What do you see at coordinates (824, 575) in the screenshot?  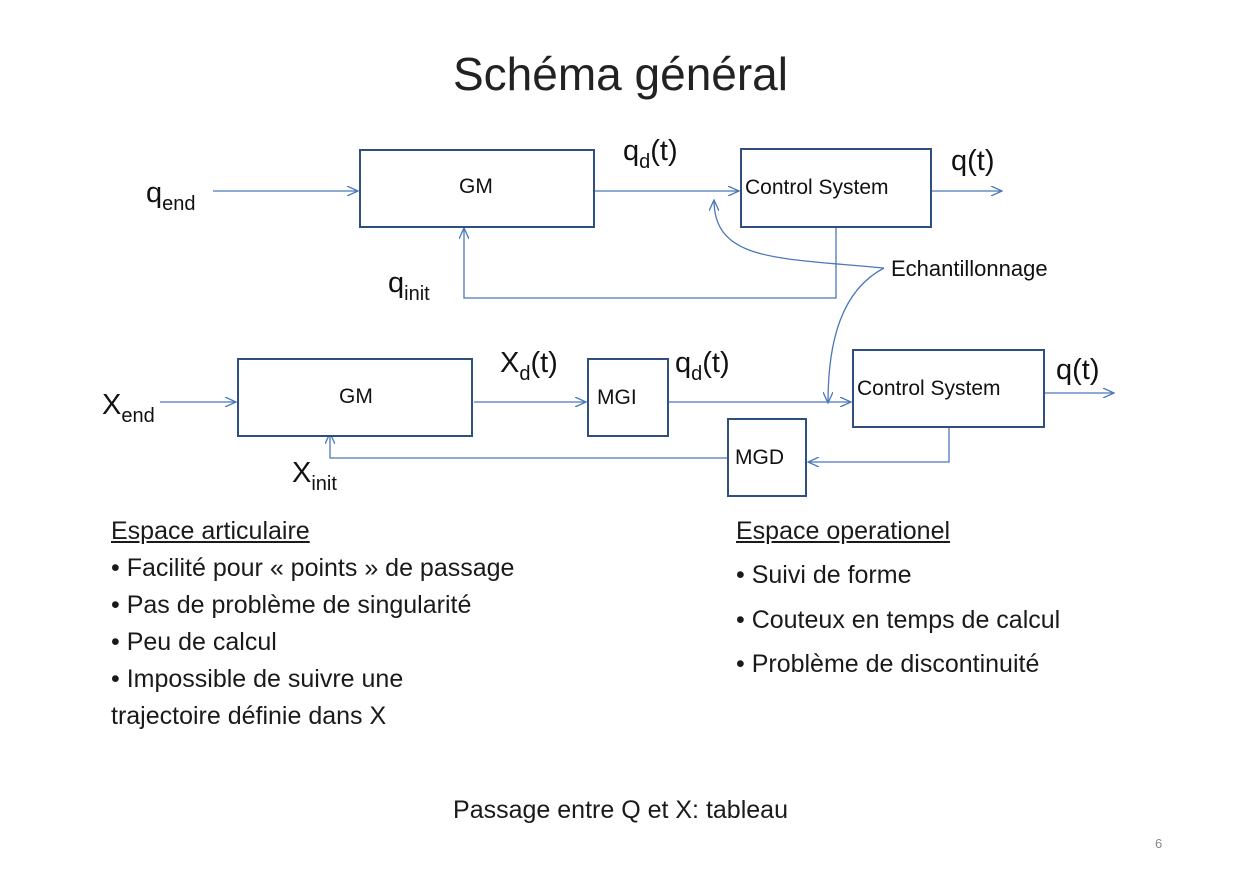 I see `right-item: • Suivi de forme` at bounding box center [824, 575].